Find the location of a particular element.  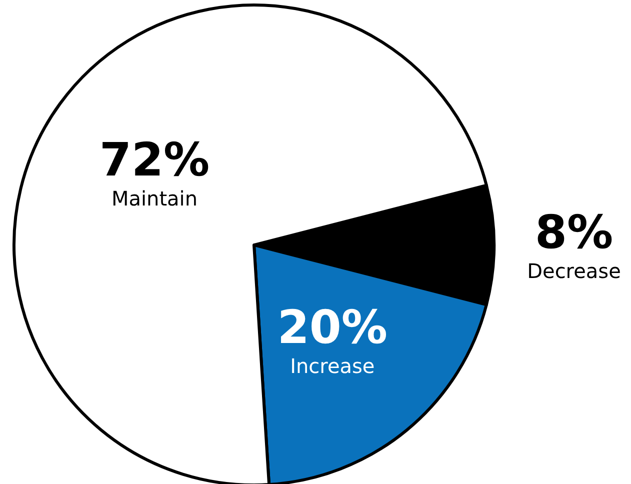

slice-label: Increase is located at coordinates (332, 366).